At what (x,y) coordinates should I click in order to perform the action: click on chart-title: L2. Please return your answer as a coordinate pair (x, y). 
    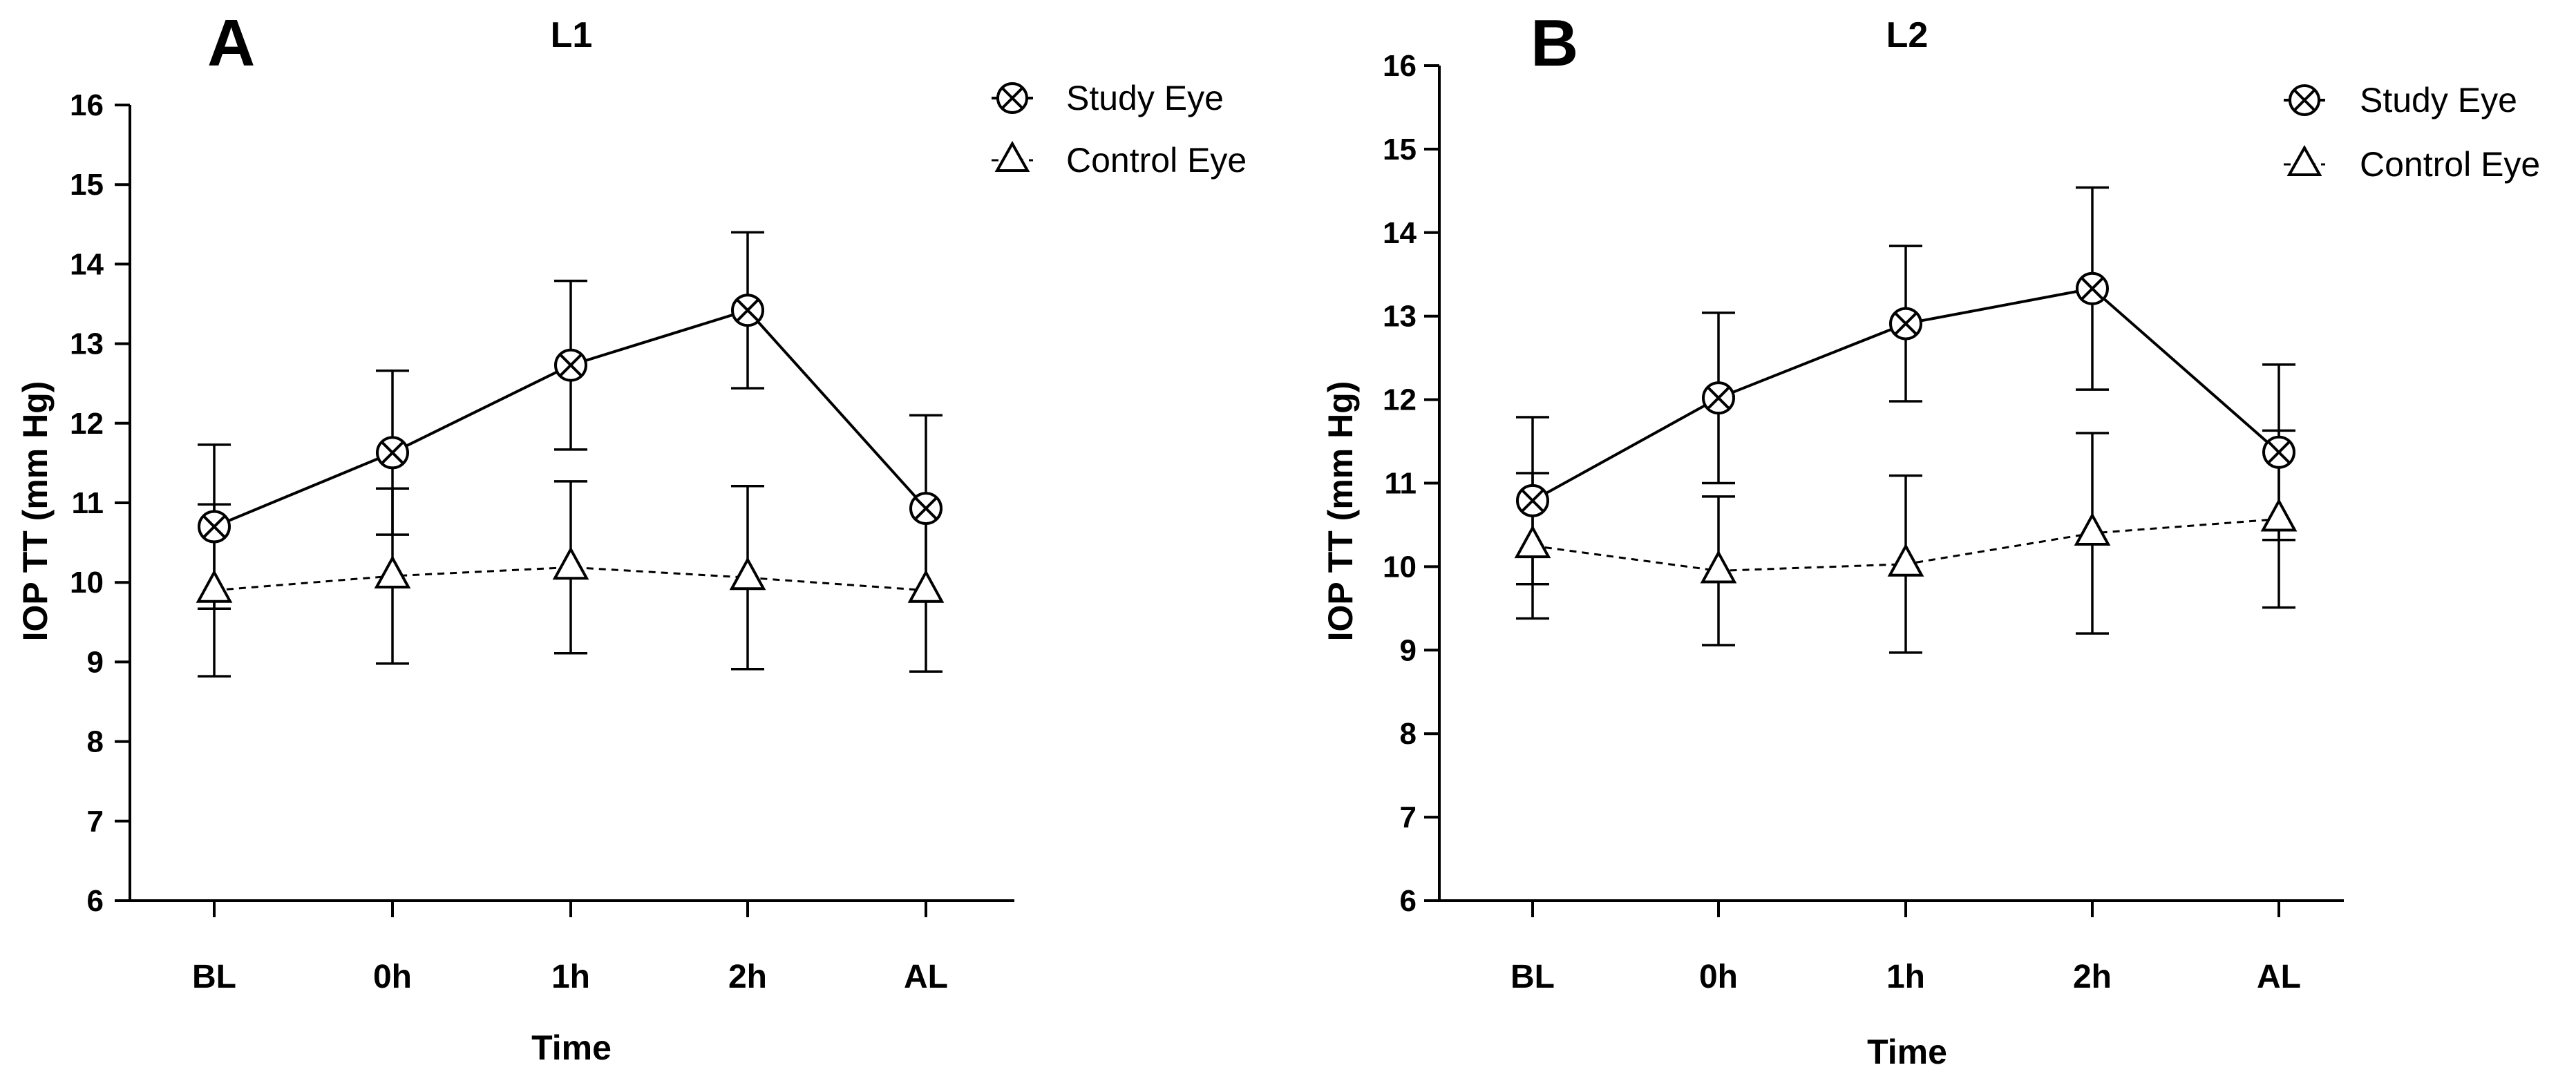
    Looking at the image, I should click on (1907, 35).